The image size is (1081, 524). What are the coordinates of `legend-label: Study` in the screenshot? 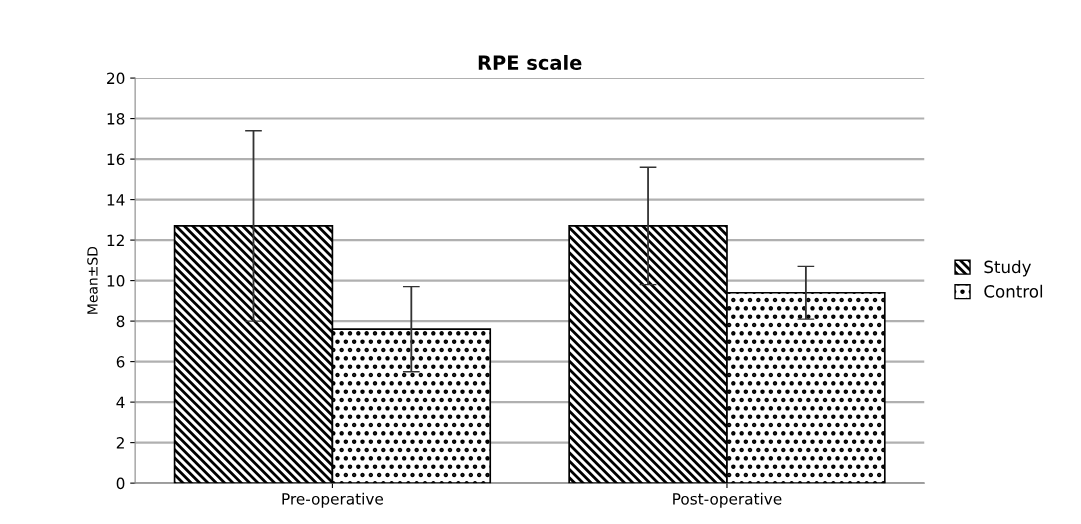 It's located at (1007, 268).